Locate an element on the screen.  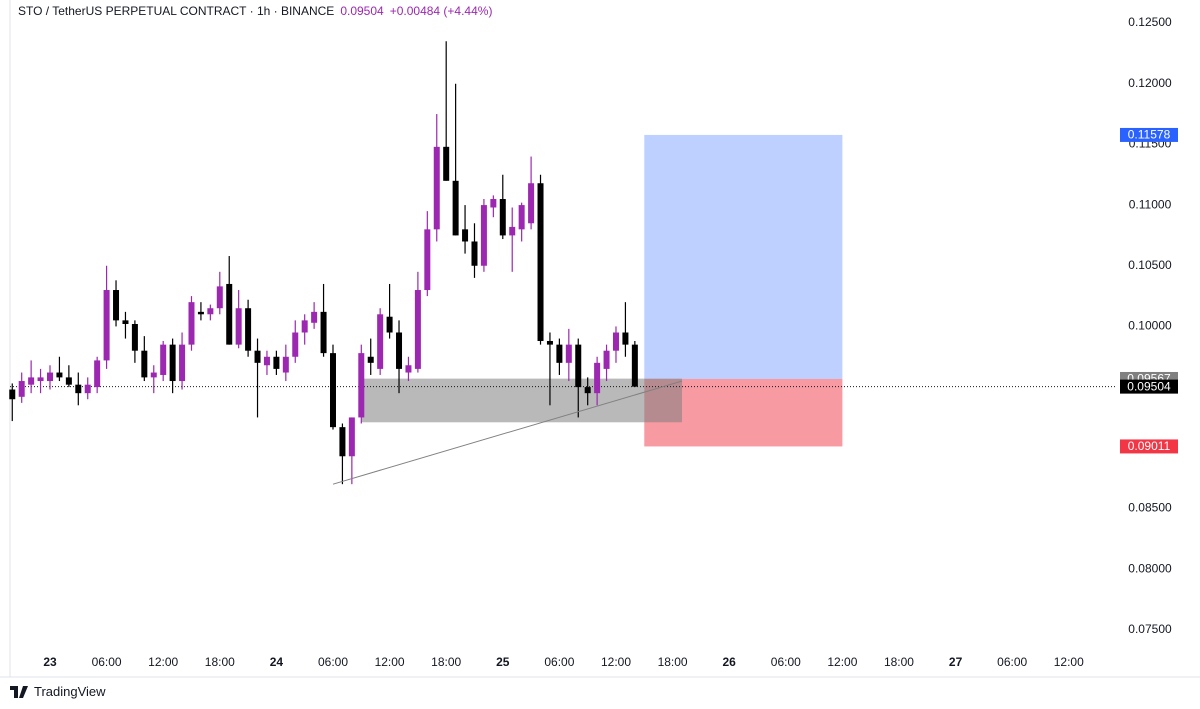
brand: TradingView is located at coordinates (58, 691).